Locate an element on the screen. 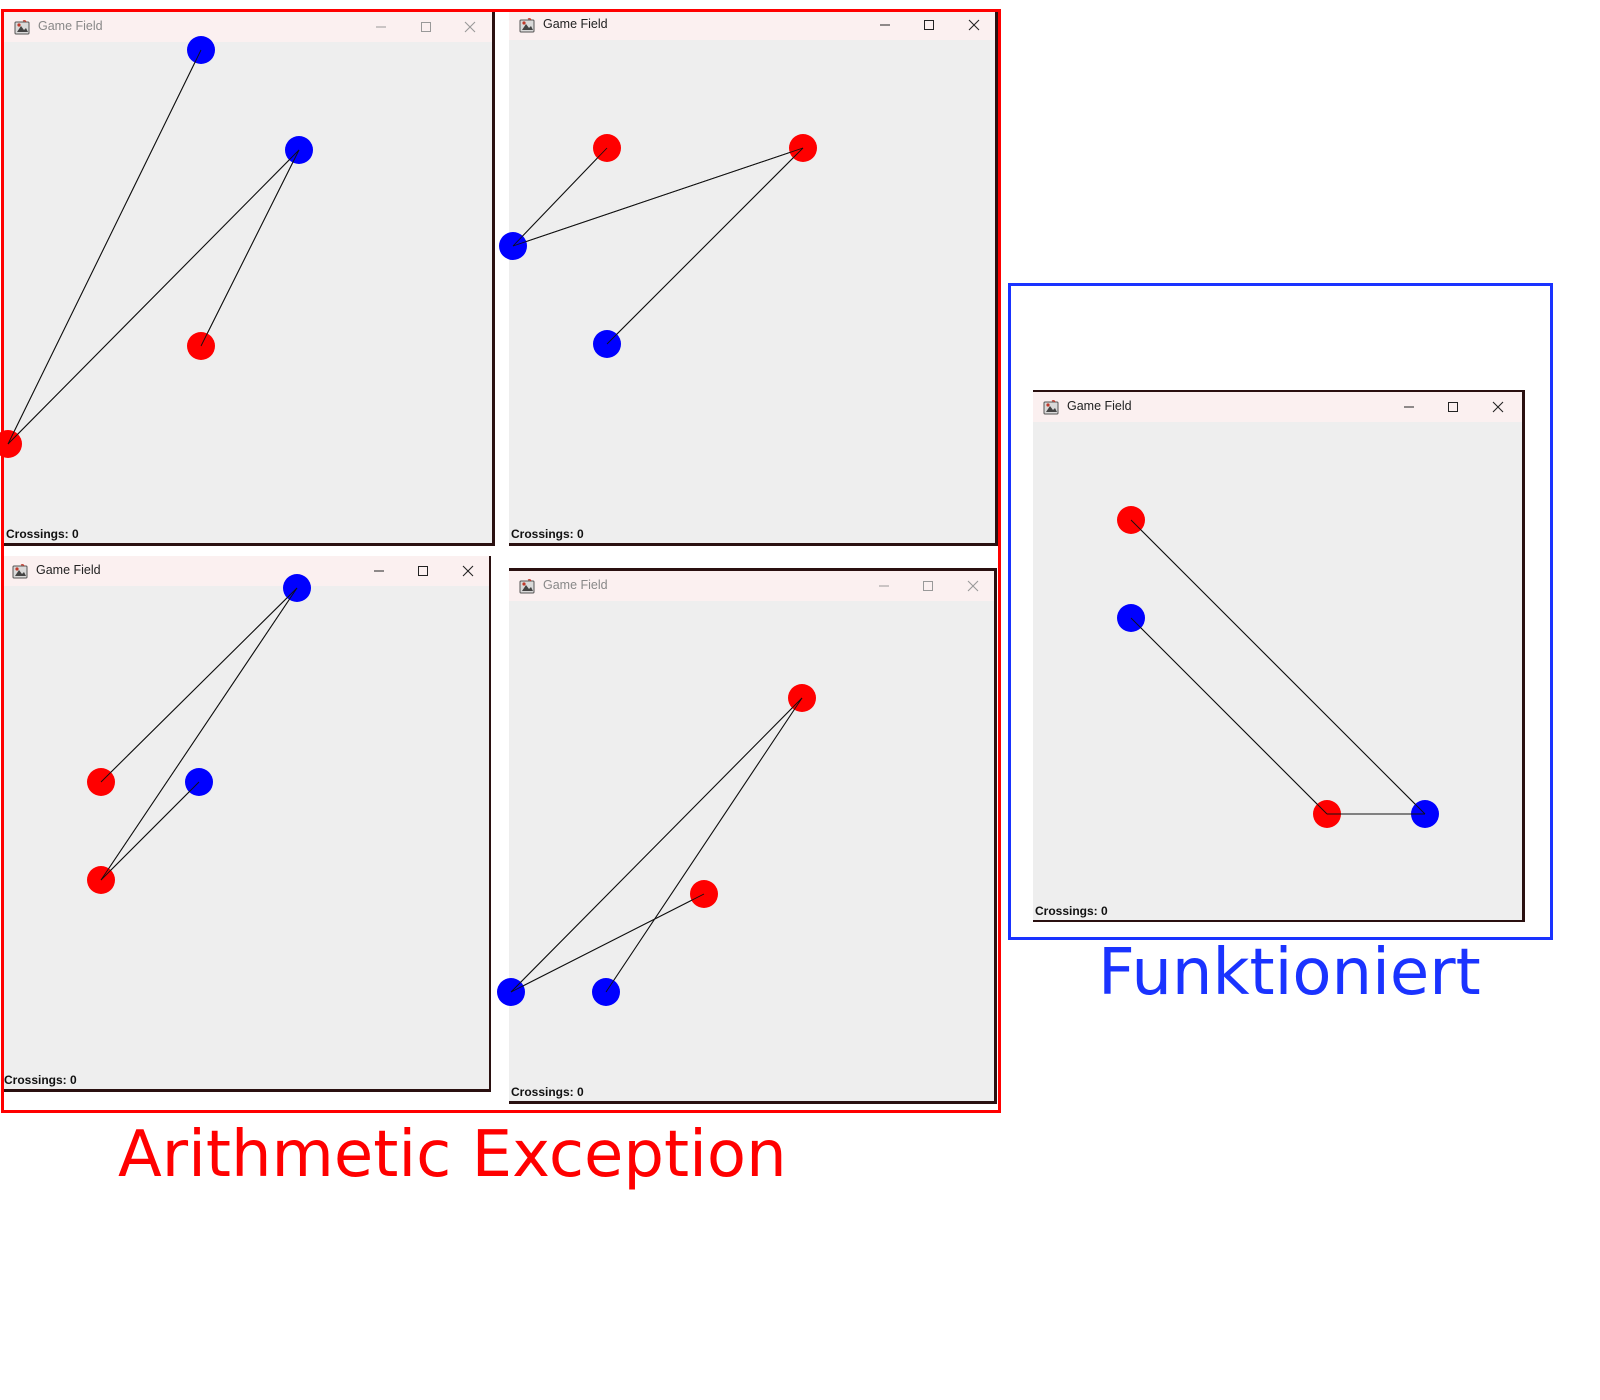  game-field-window-1: Game Field Crossings: 0 is located at coordinates (247, 279).